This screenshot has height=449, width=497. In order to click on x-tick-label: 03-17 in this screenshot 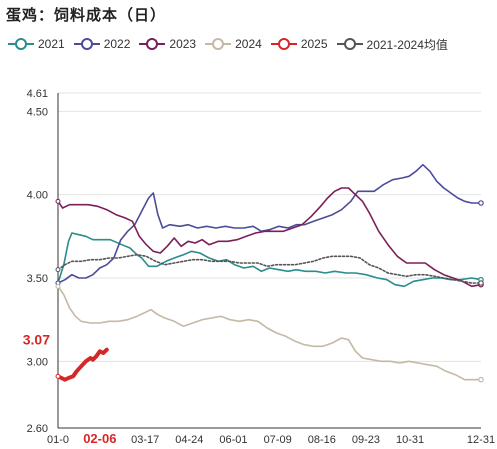, I will do `click(145, 440)`.